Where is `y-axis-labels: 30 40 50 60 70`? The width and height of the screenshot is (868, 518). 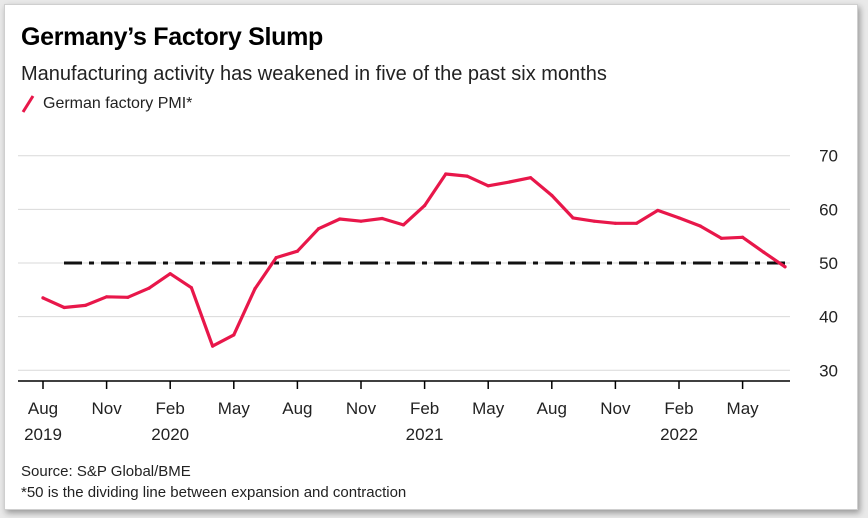
y-axis-labels: 30 40 50 60 70 is located at coordinates (828, 264).